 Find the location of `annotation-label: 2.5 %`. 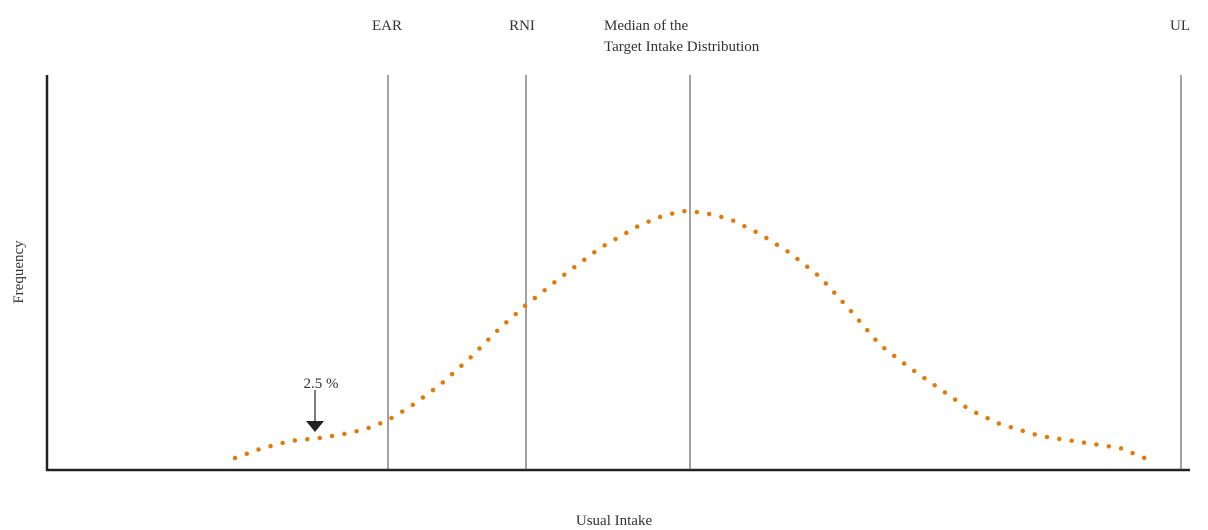

annotation-label: 2.5 % is located at coordinates (321, 384).